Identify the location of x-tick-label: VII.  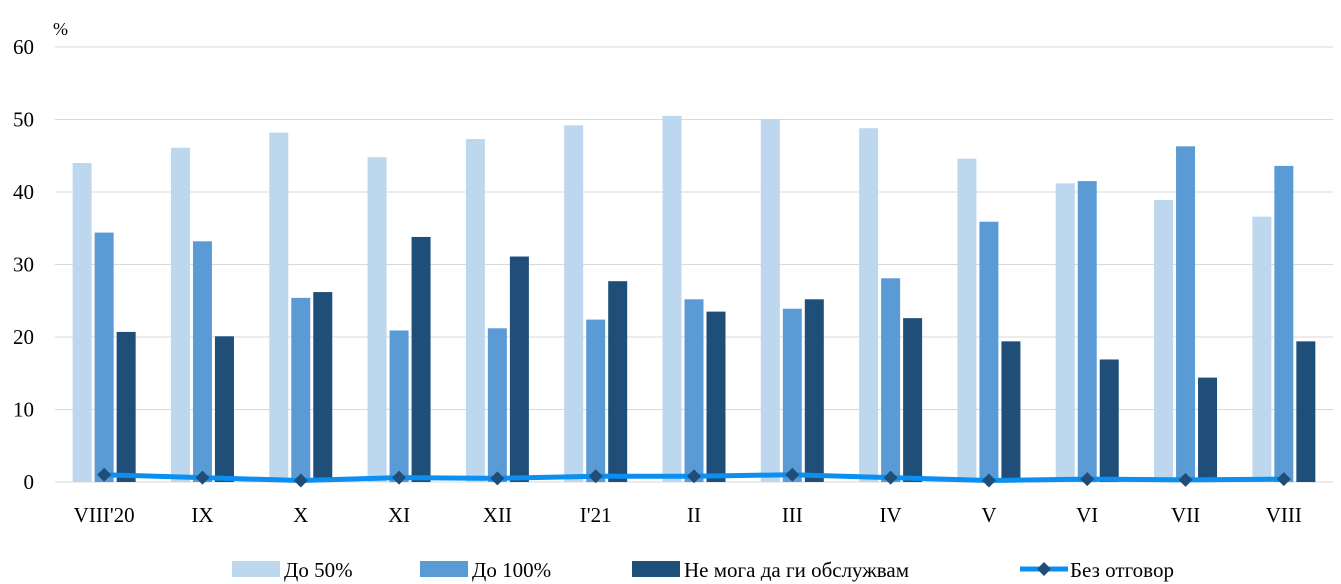
(1185, 515).